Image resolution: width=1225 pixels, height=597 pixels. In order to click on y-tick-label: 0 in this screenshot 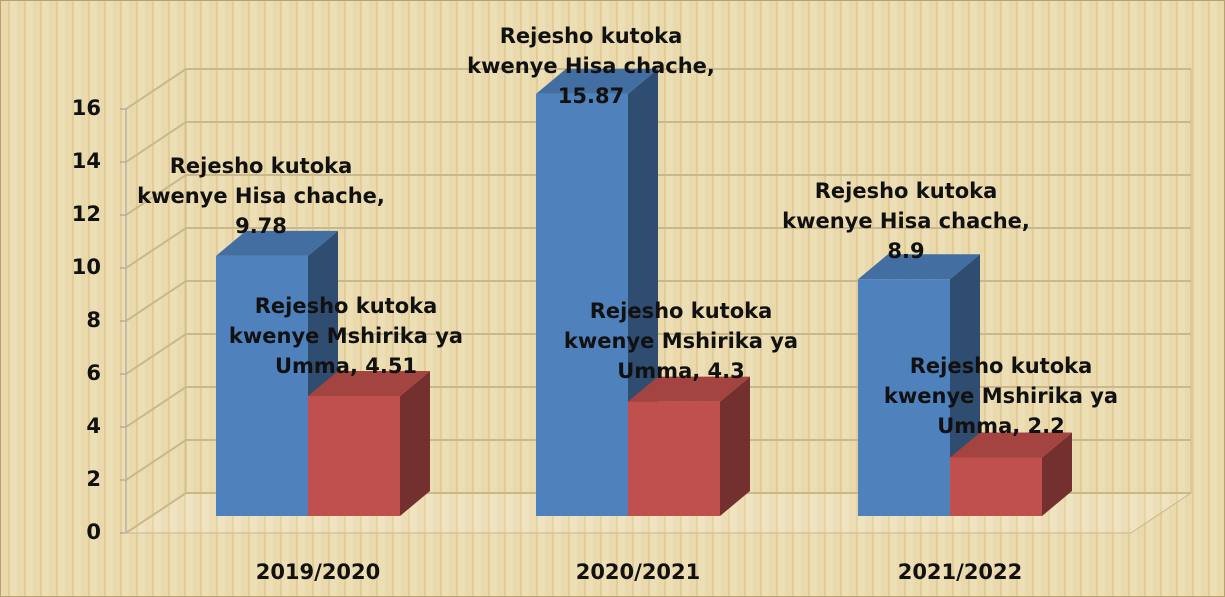, I will do `click(93, 532)`.